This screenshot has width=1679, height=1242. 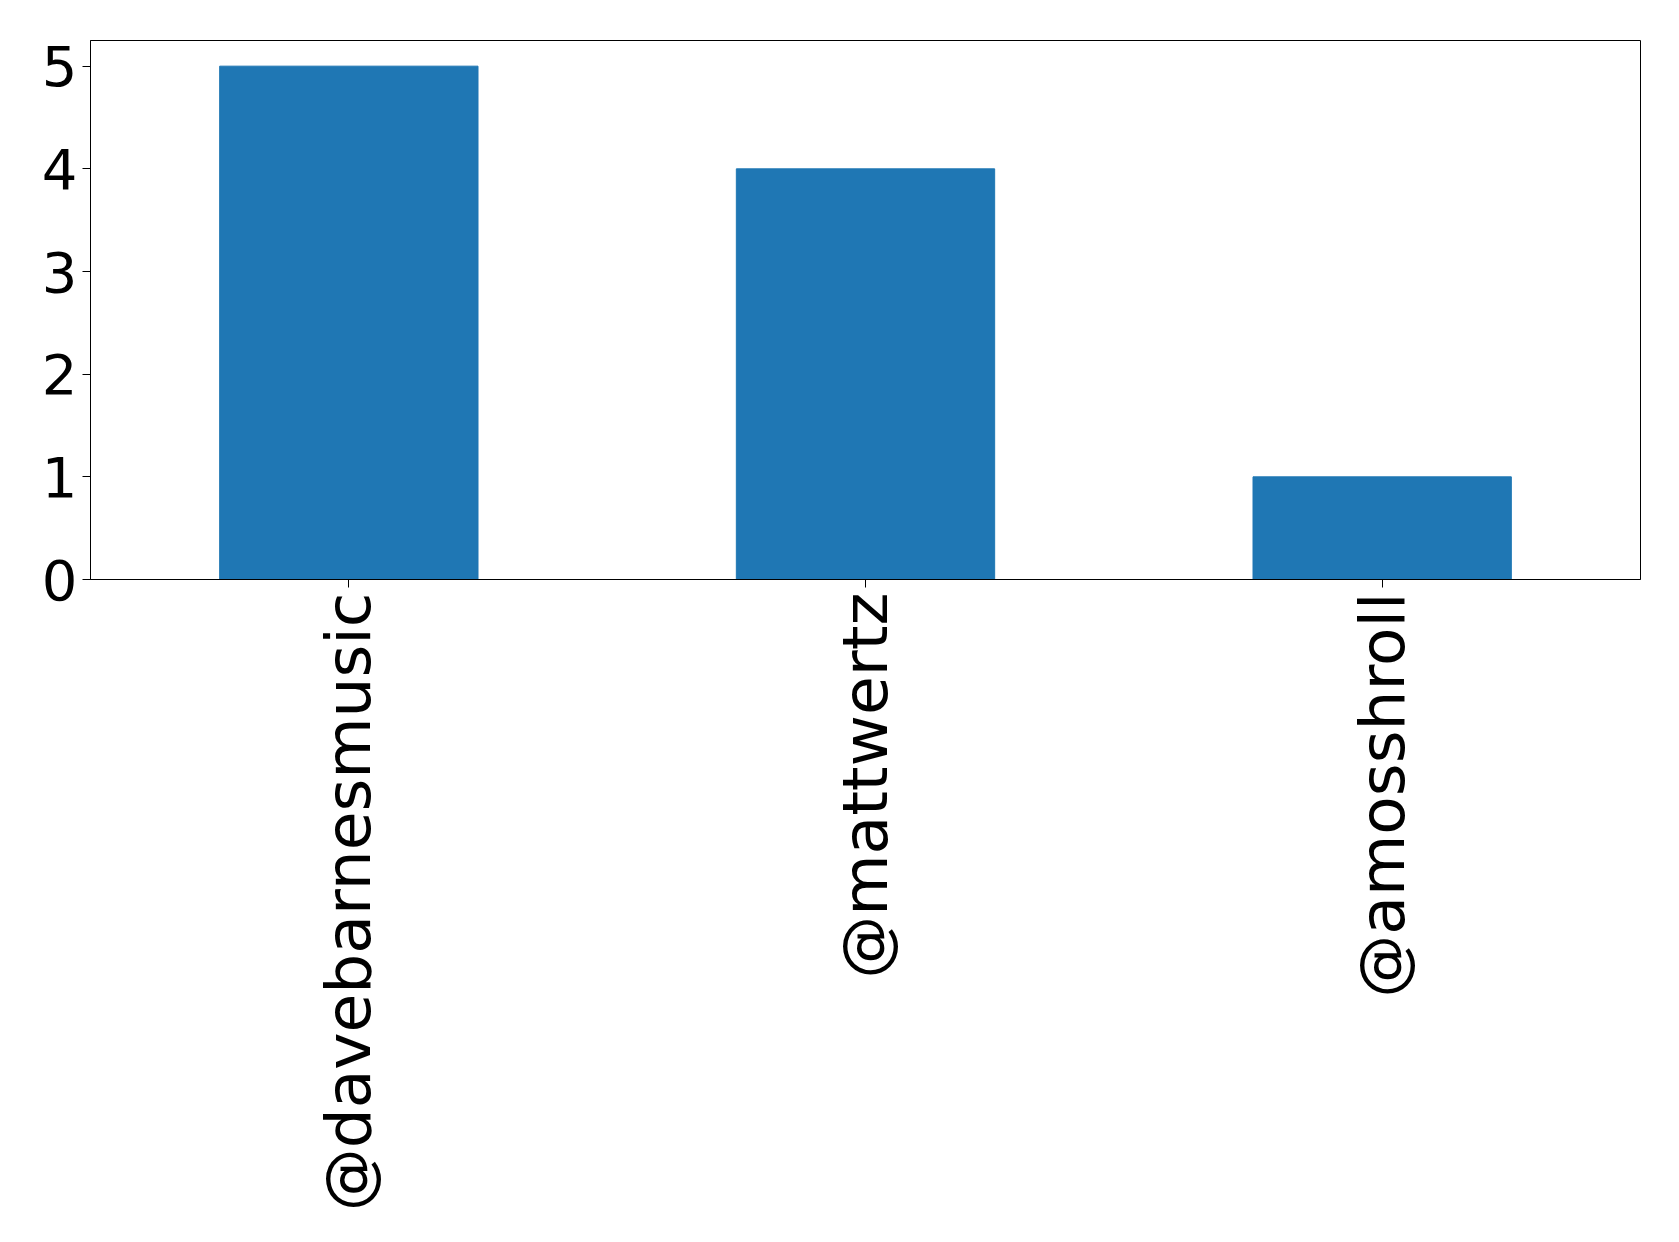 I want to click on y-tick-label: 4, so click(x=59, y=169).